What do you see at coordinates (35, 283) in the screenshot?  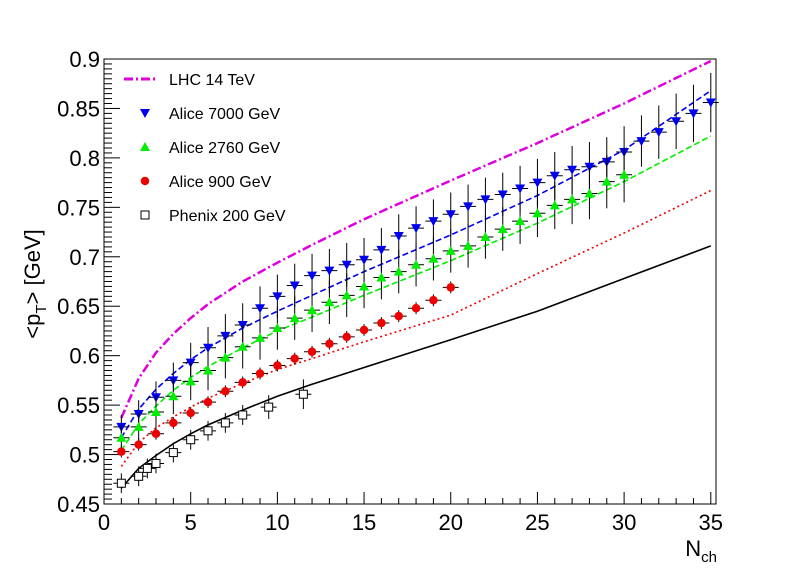 I see `y-axis-title: <pT> [GeV]` at bounding box center [35, 283].